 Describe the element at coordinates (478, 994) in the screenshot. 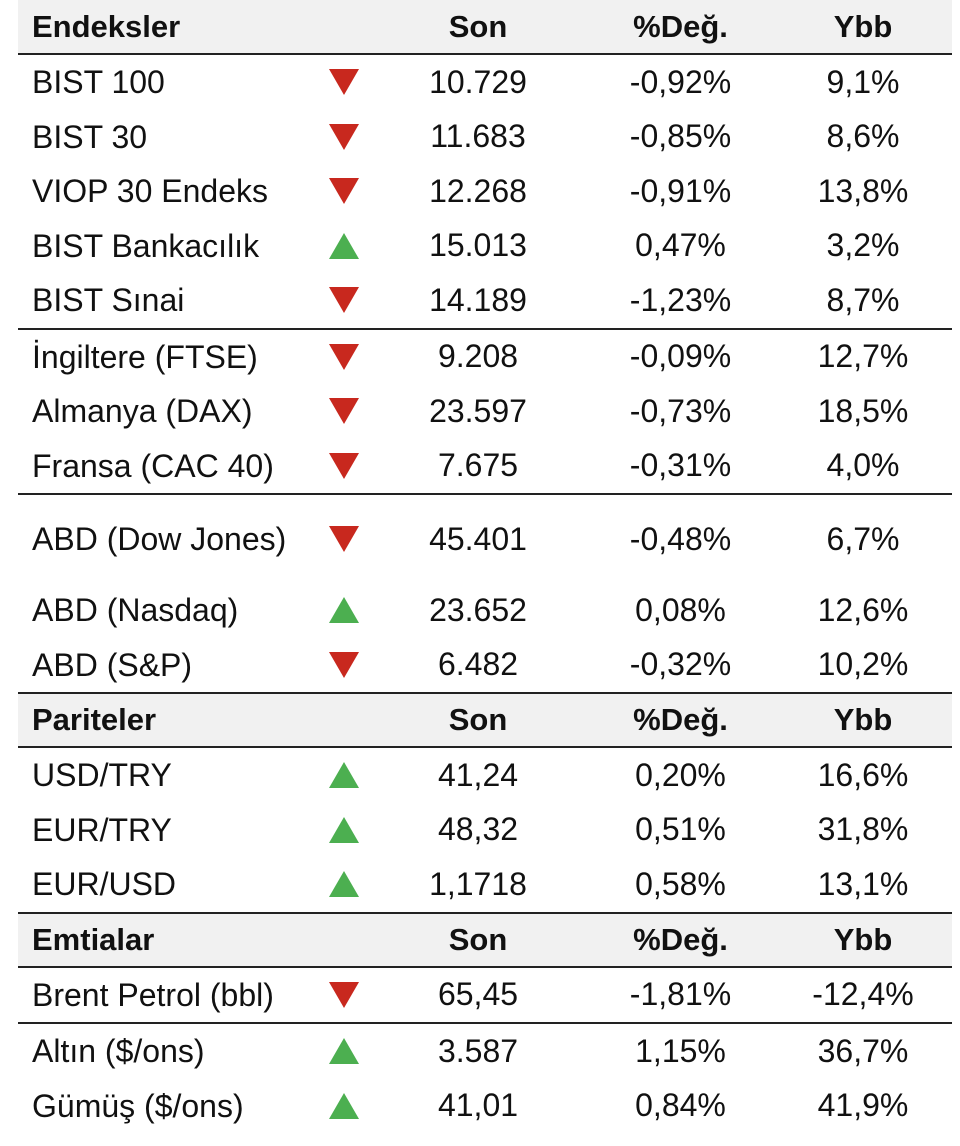

I see `last-value: 65,45` at that location.